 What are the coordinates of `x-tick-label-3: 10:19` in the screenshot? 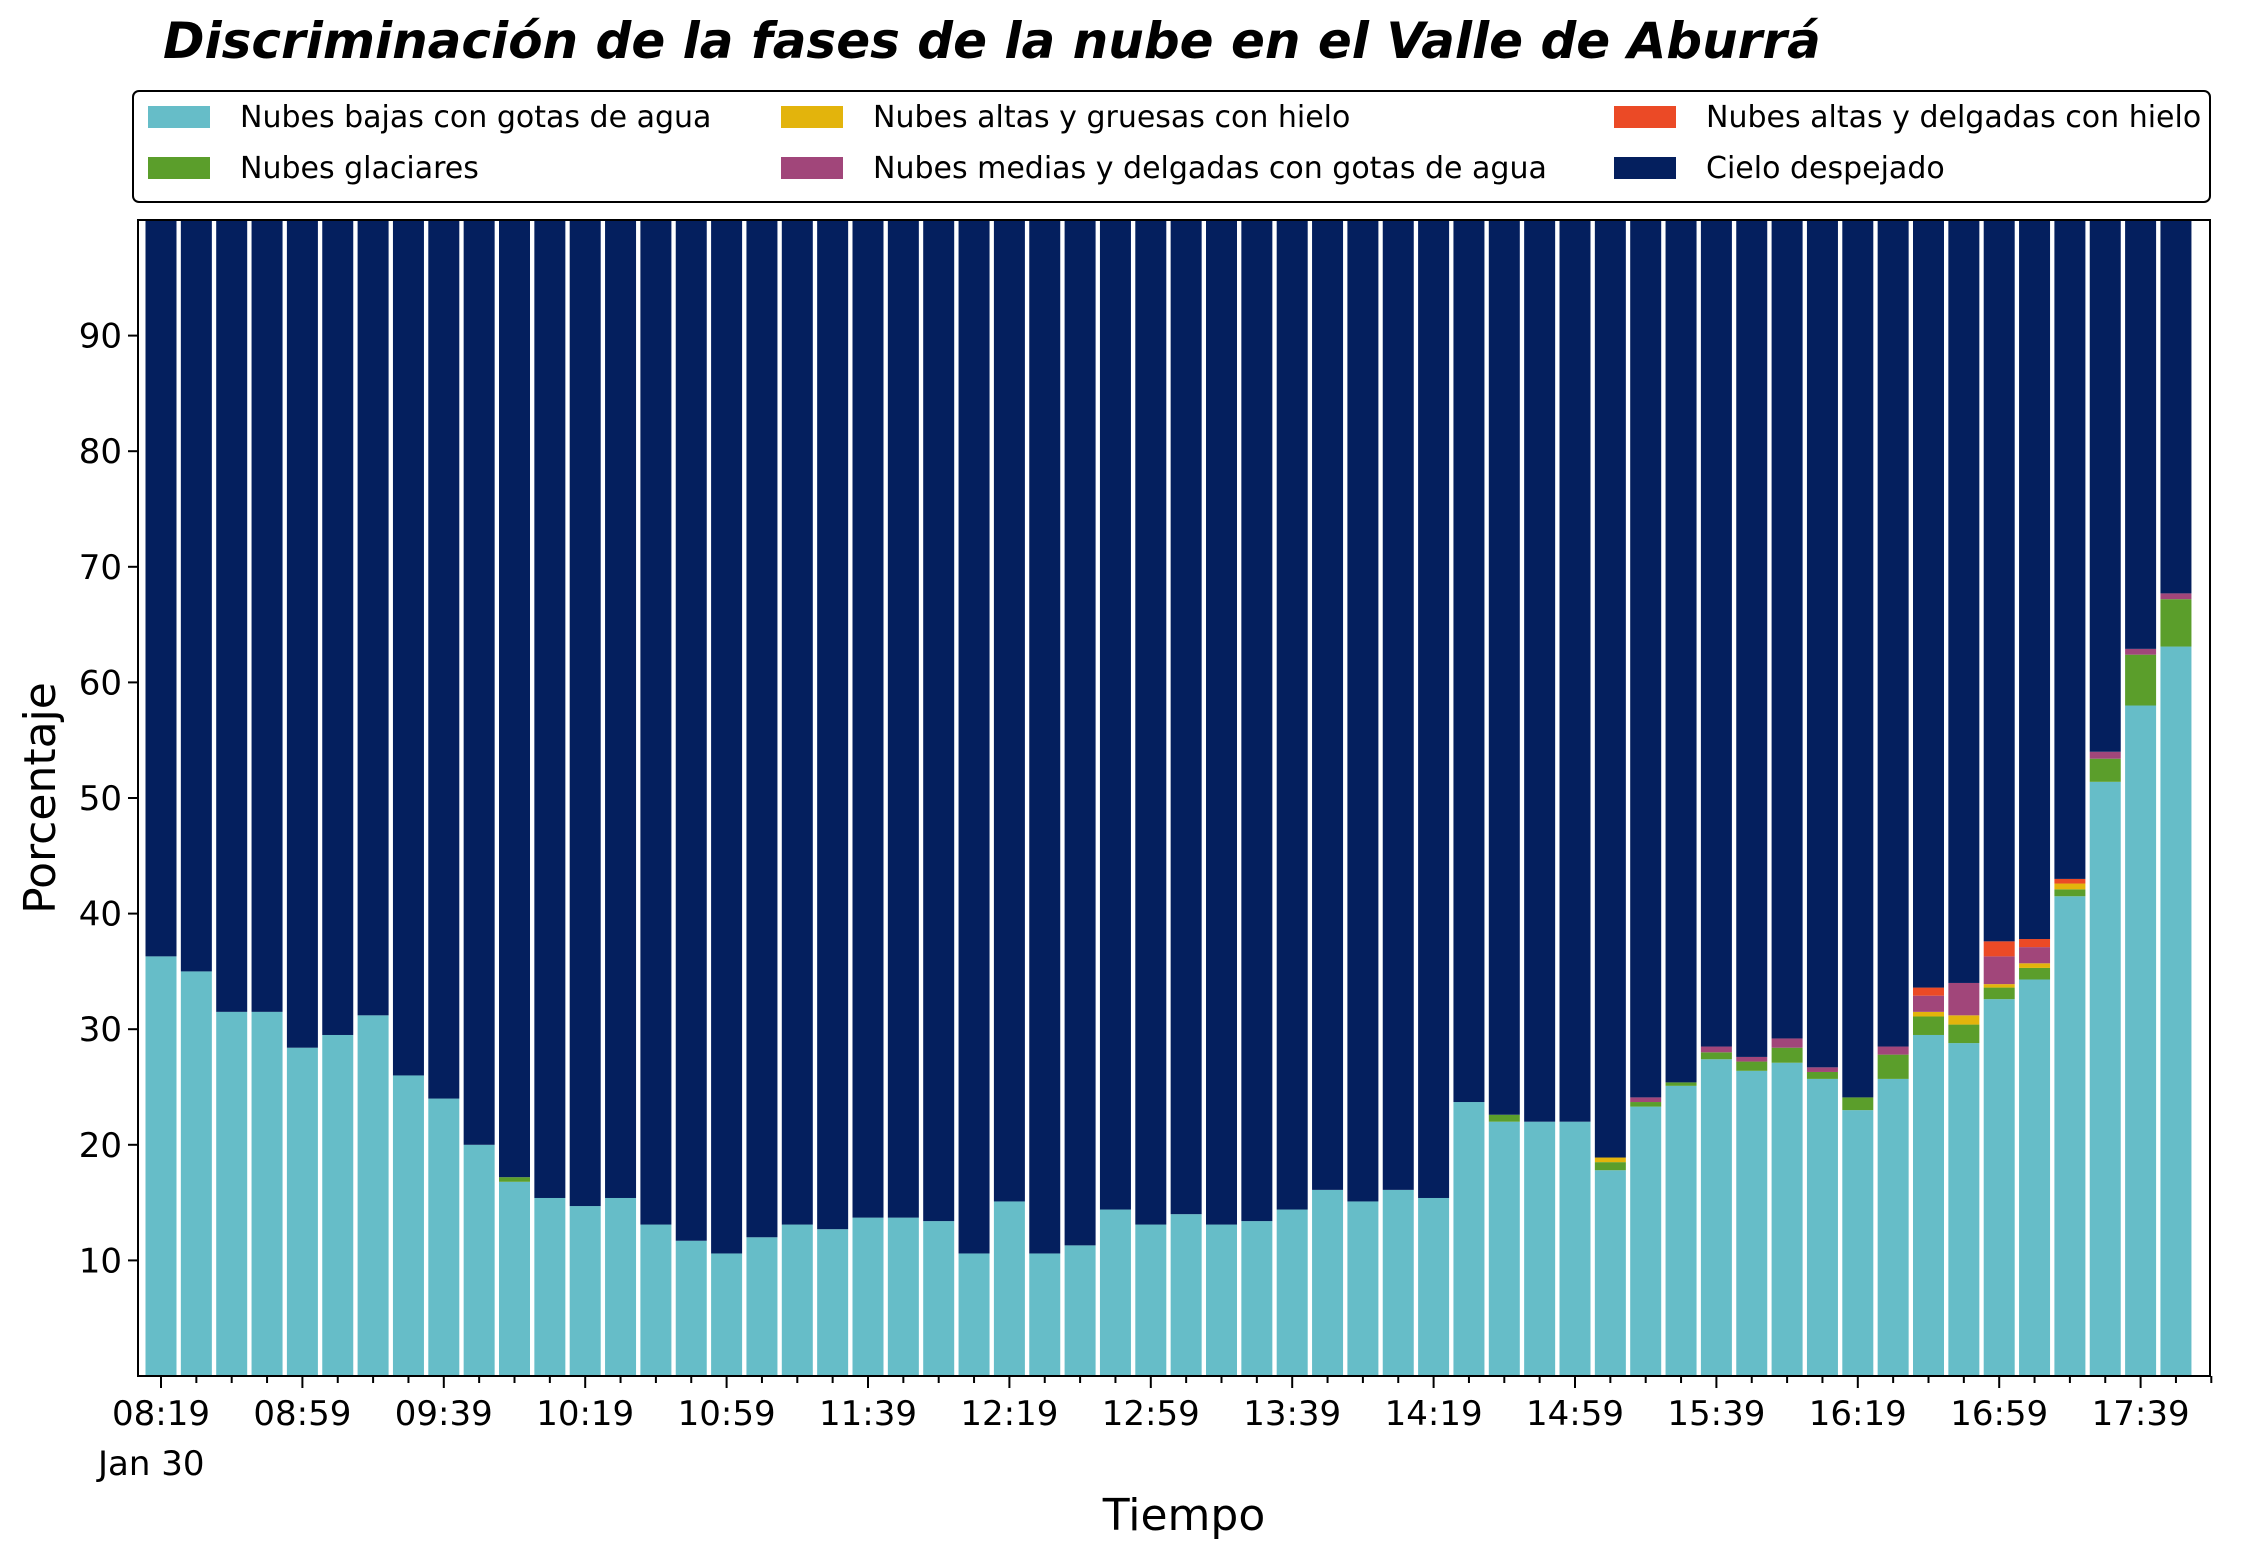 It's located at (585, 1414).